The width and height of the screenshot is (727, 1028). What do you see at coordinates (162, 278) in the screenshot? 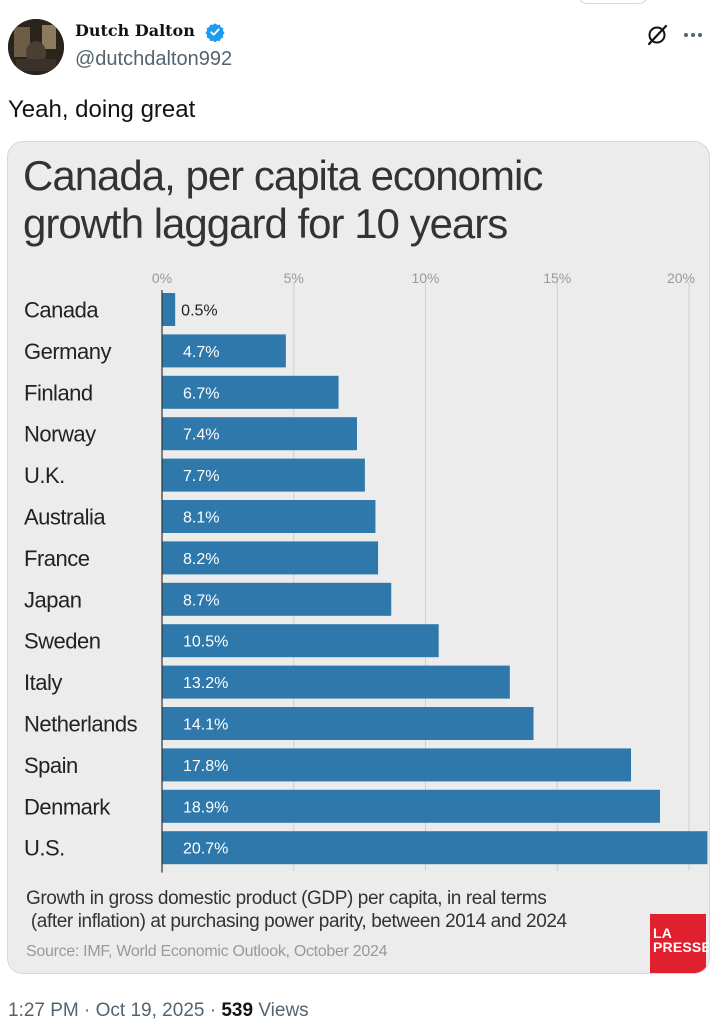
I see `x-tick-label: 0%` at bounding box center [162, 278].